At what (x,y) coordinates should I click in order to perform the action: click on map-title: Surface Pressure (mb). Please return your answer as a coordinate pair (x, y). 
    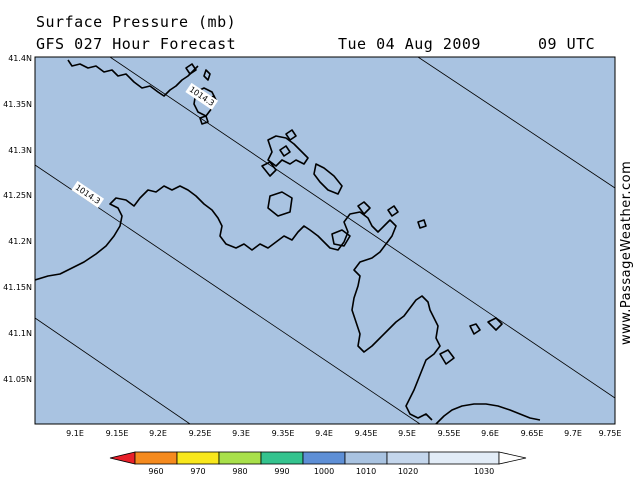
    Looking at the image, I should click on (136, 22).